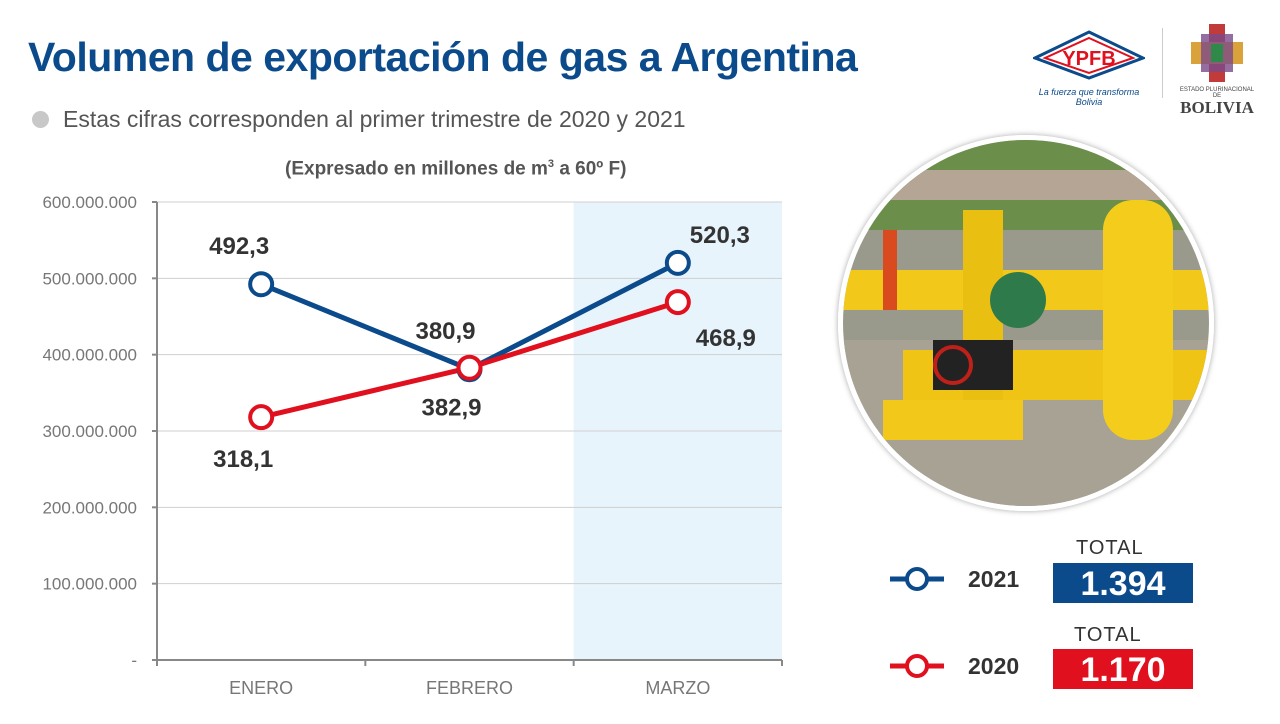 The image size is (1280, 724). I want to click on total-label-2021: TOTAL, so click(1110, 548).